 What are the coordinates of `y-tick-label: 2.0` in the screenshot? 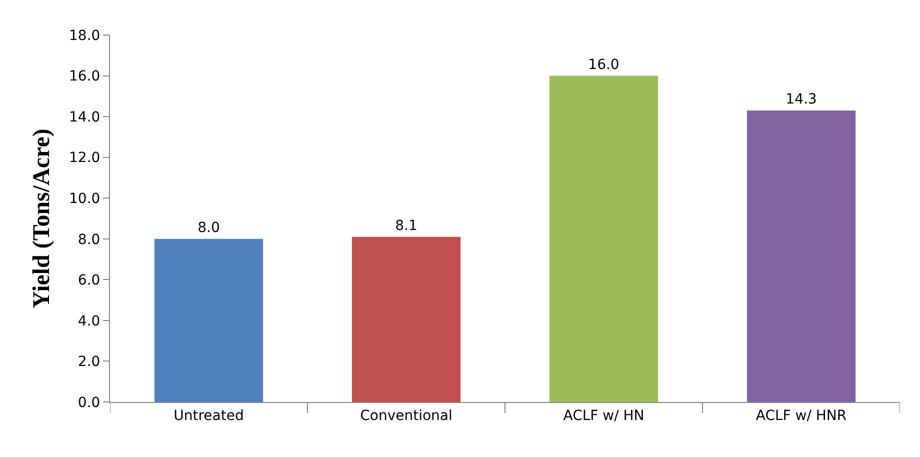 It's located at (89, 362).